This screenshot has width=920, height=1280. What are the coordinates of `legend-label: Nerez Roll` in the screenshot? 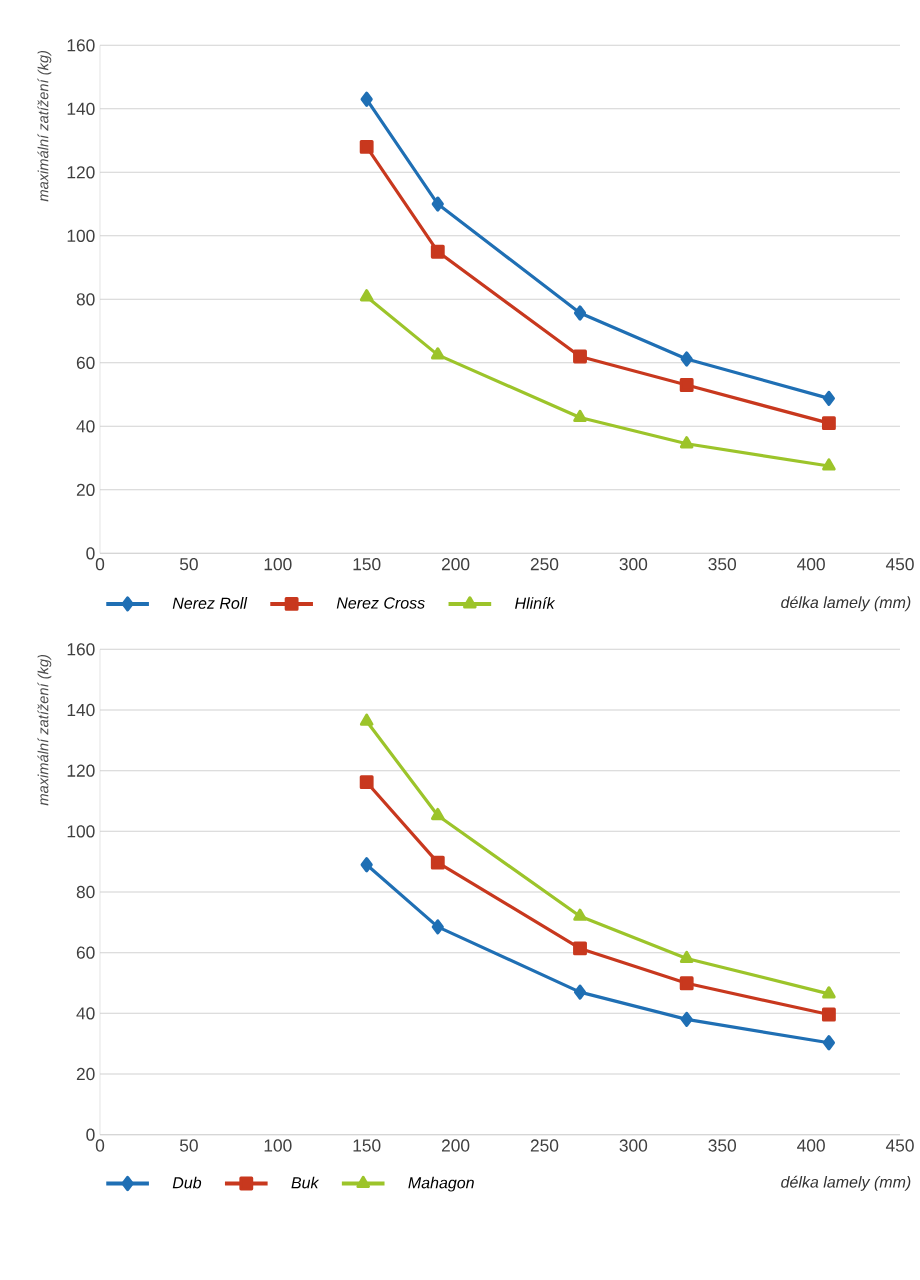 It's located at (210, 603).